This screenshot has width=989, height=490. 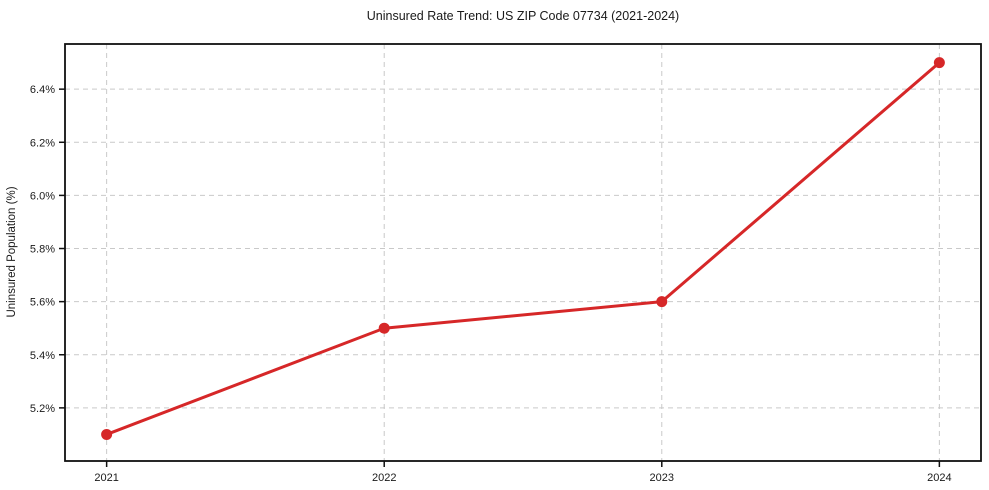 What do you see at coordinates (42, 250) in the screenshot?
I see `y-tick-label: 5.8%` at bounding box center [42, 250].